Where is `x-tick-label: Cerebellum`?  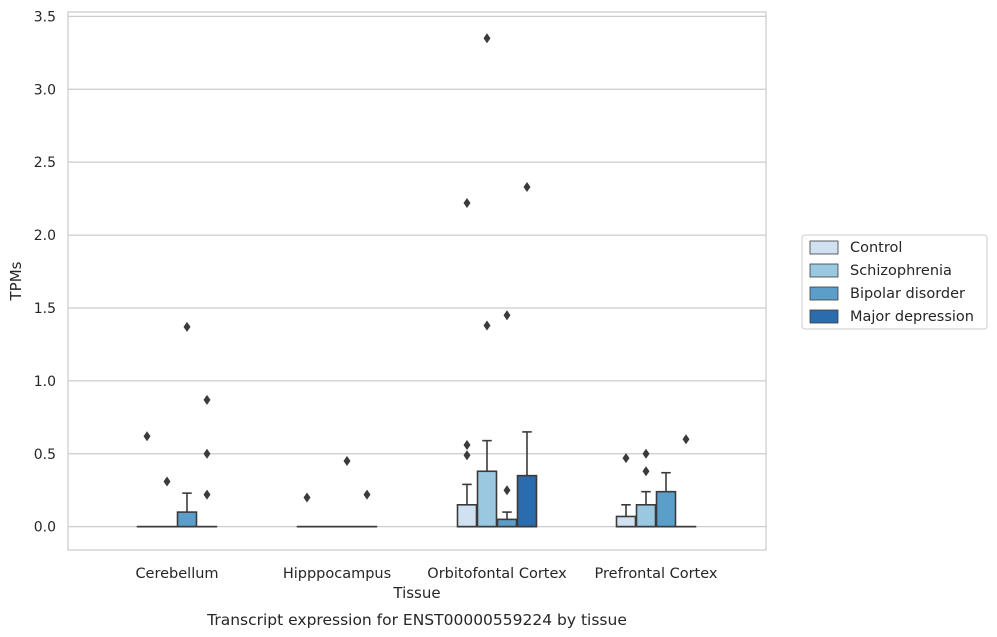 x-tick-label: Cerebellum is located at coordinates (176, 574).